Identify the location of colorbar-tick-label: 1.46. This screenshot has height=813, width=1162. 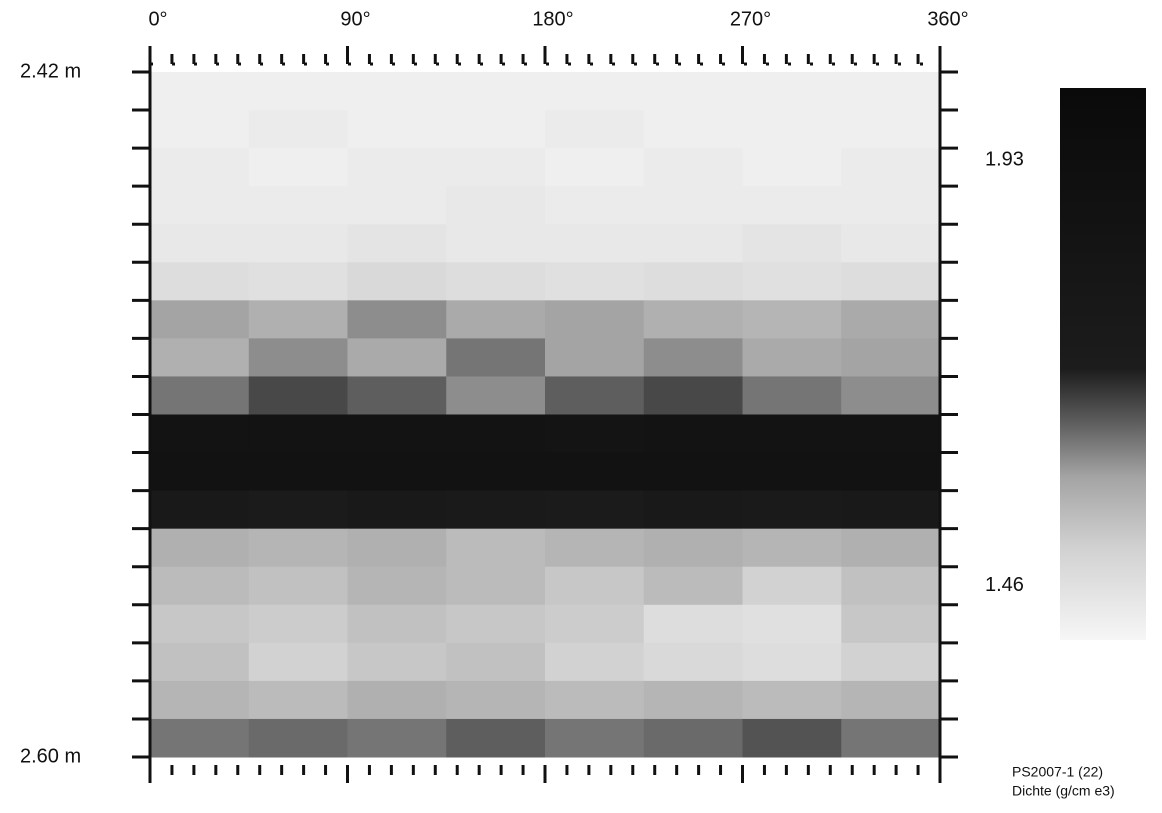
(1004, 585).